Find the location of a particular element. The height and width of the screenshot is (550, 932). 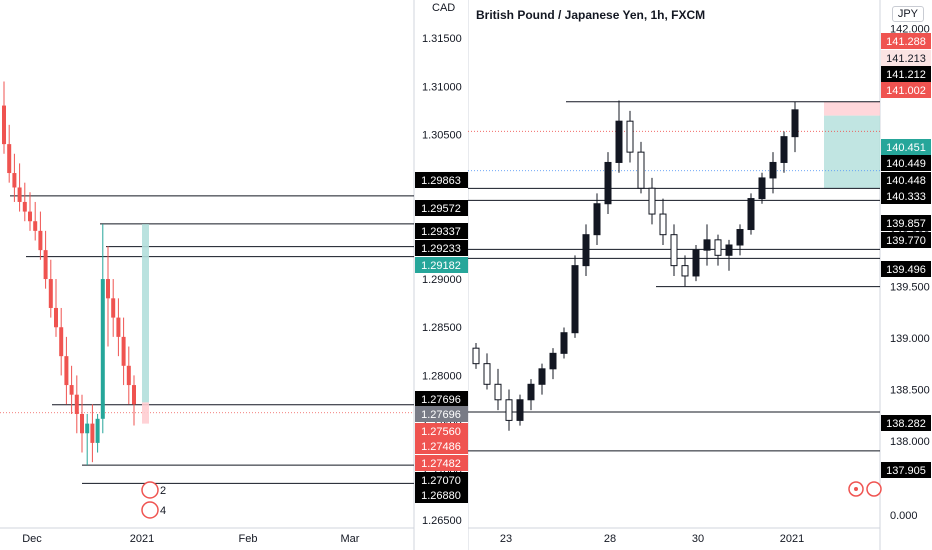

right-price-tag-text: 141.212 is located at coordinates (906, 75).